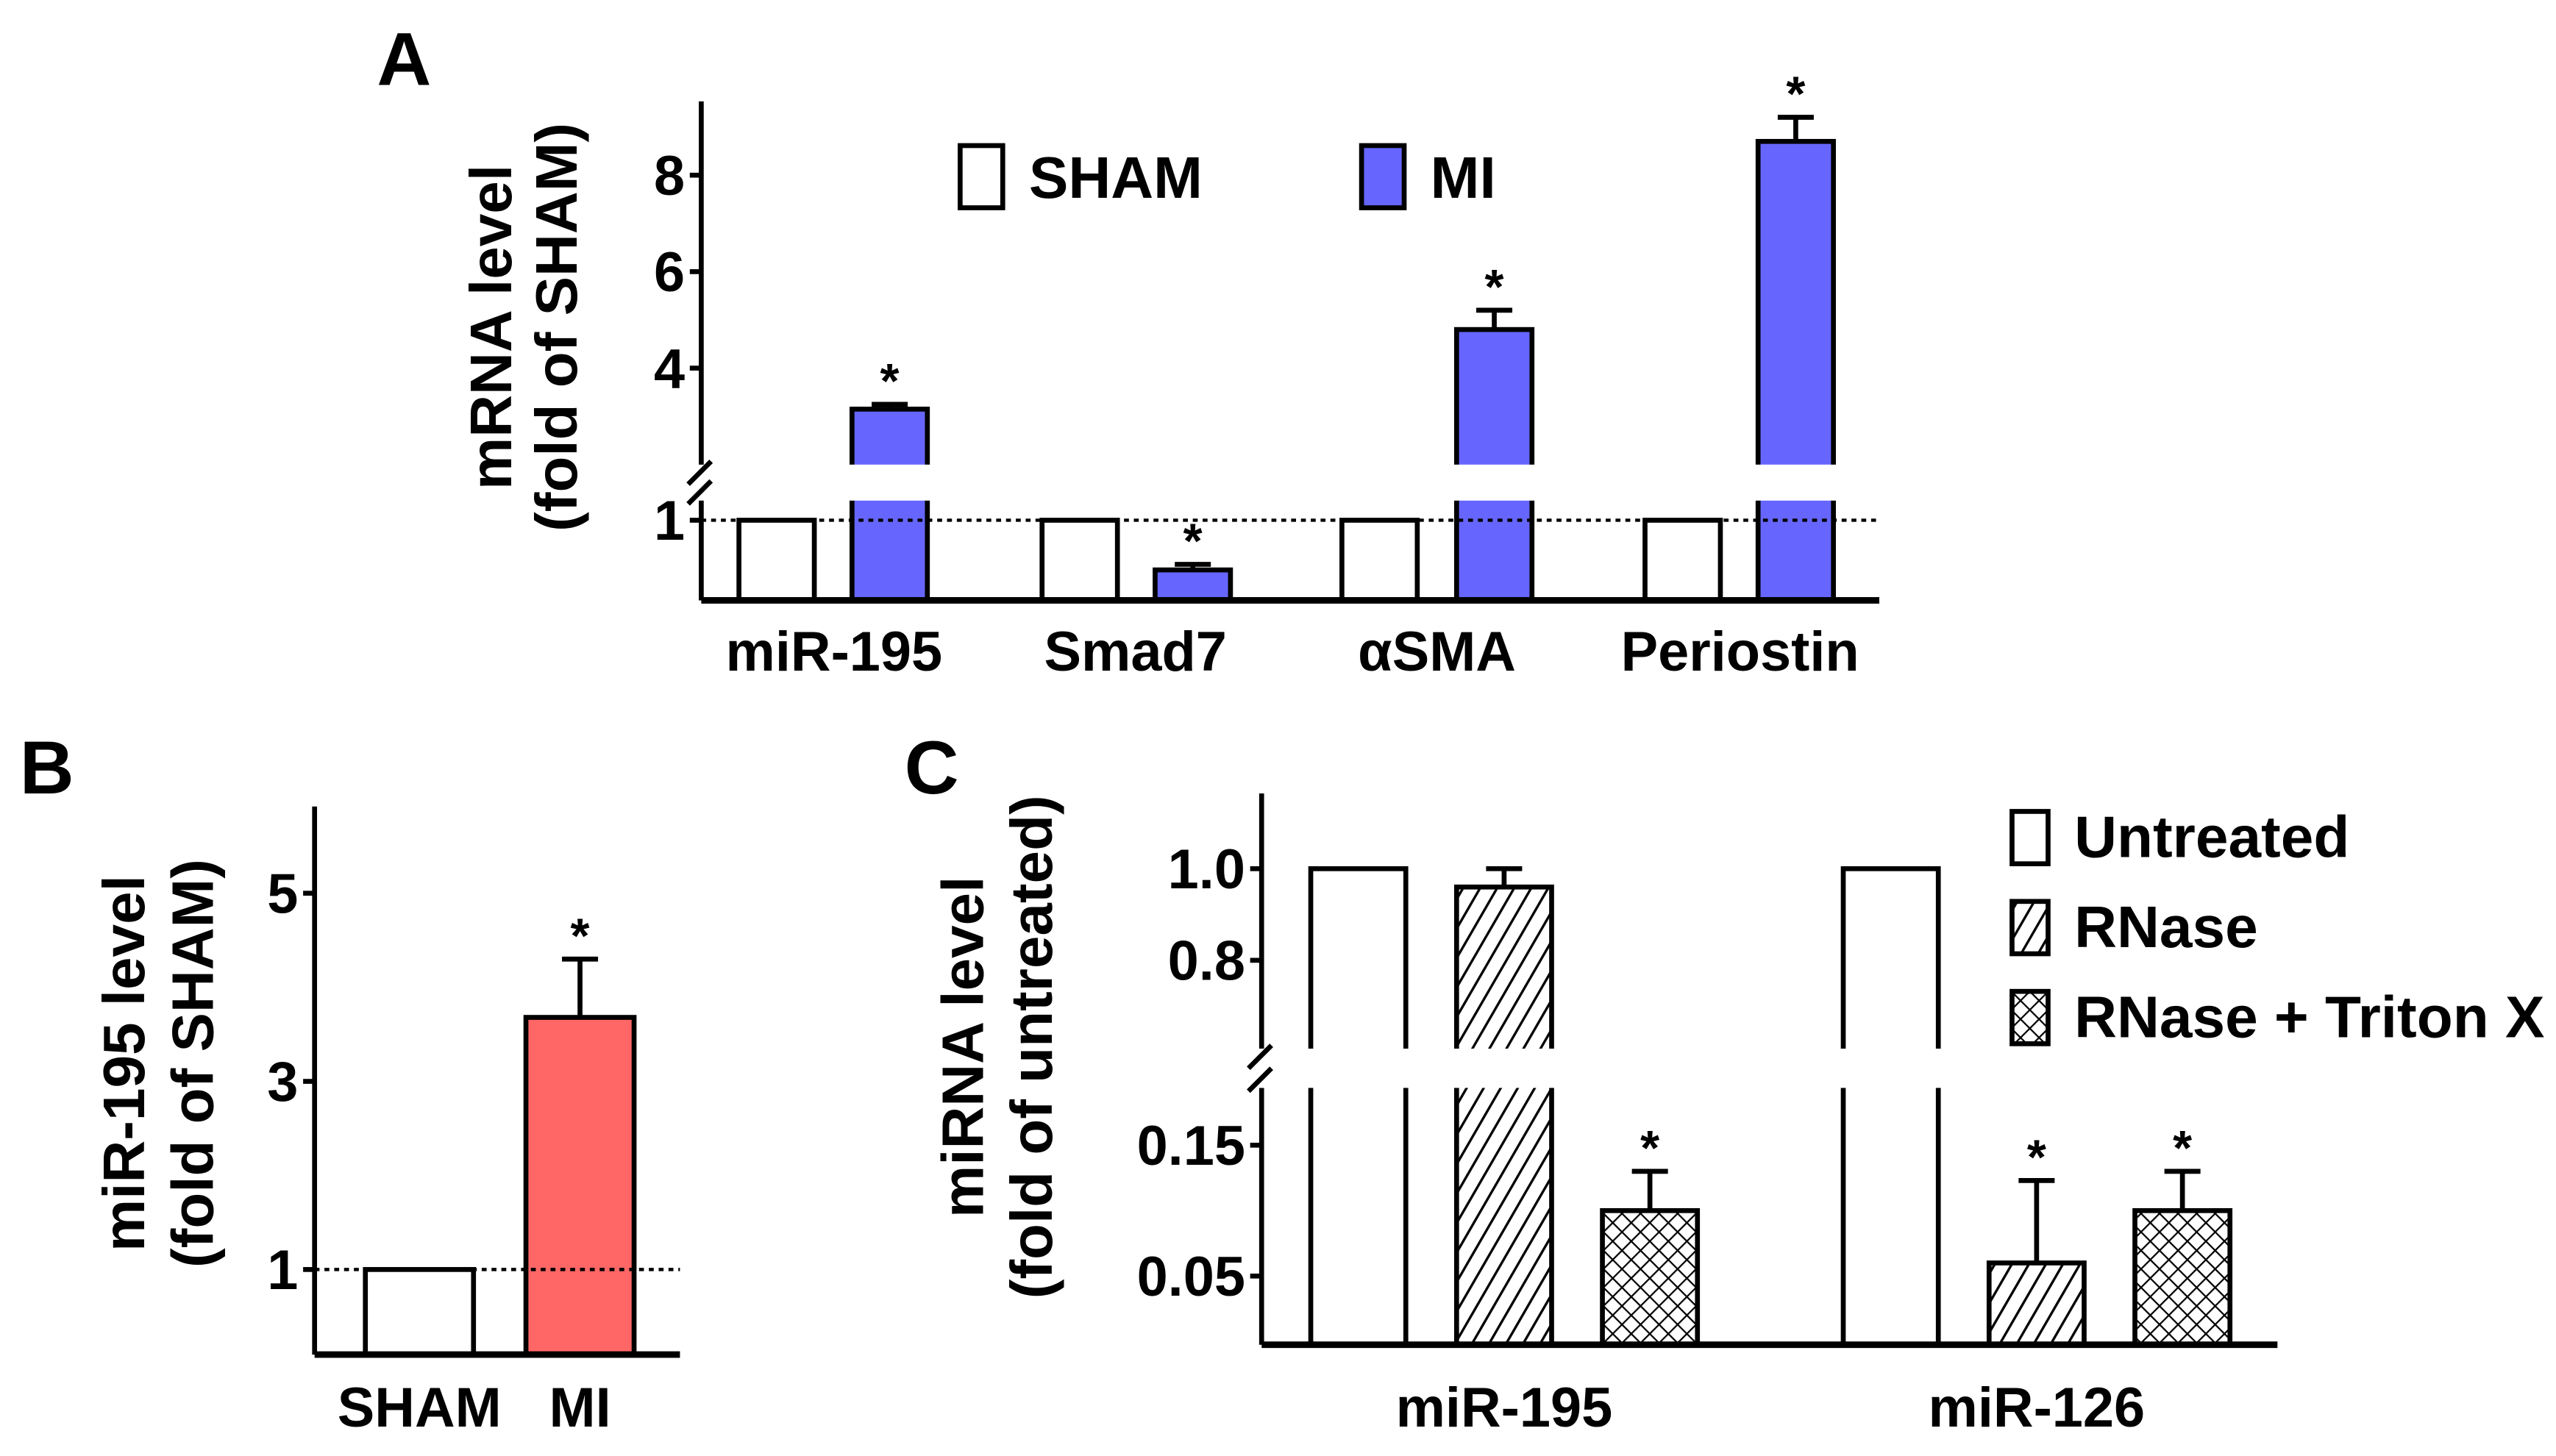 This screenshot has height=1456, width=2556. I want to click on y-tick-label: 5, so click(282, 894).